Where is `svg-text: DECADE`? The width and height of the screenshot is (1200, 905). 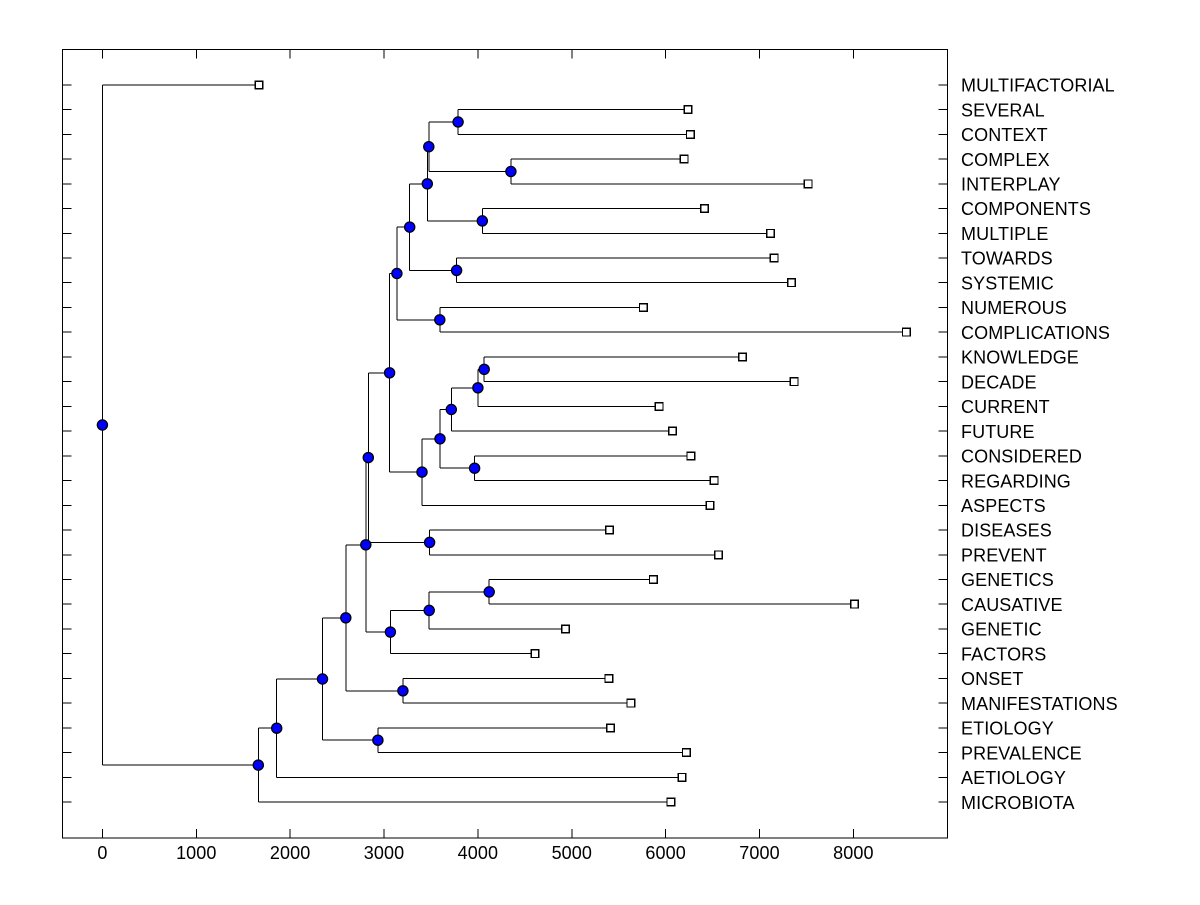
svg-text: DECADE is located at coordinates (999, 382).